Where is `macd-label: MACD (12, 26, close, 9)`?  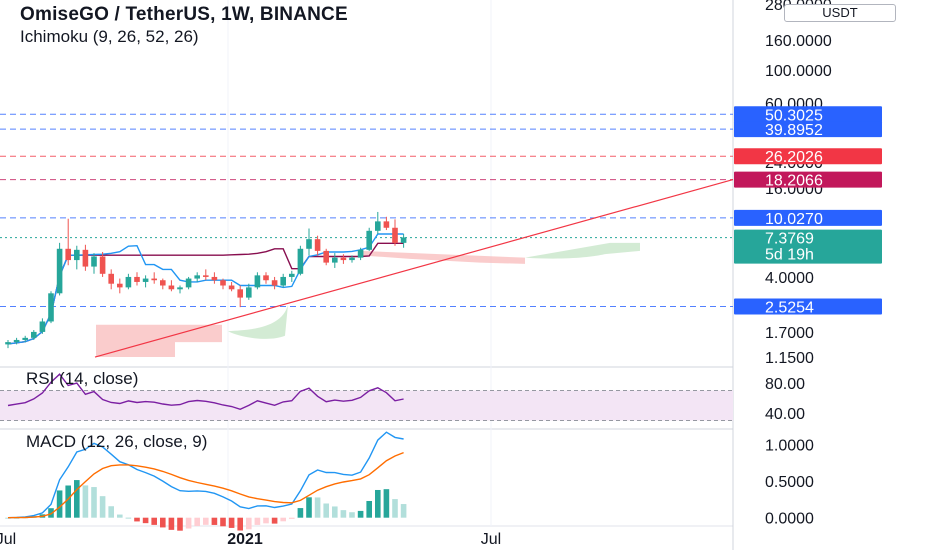
macd-label: MACD (12, 26, close, 9) is located at coordinates (117, 441).